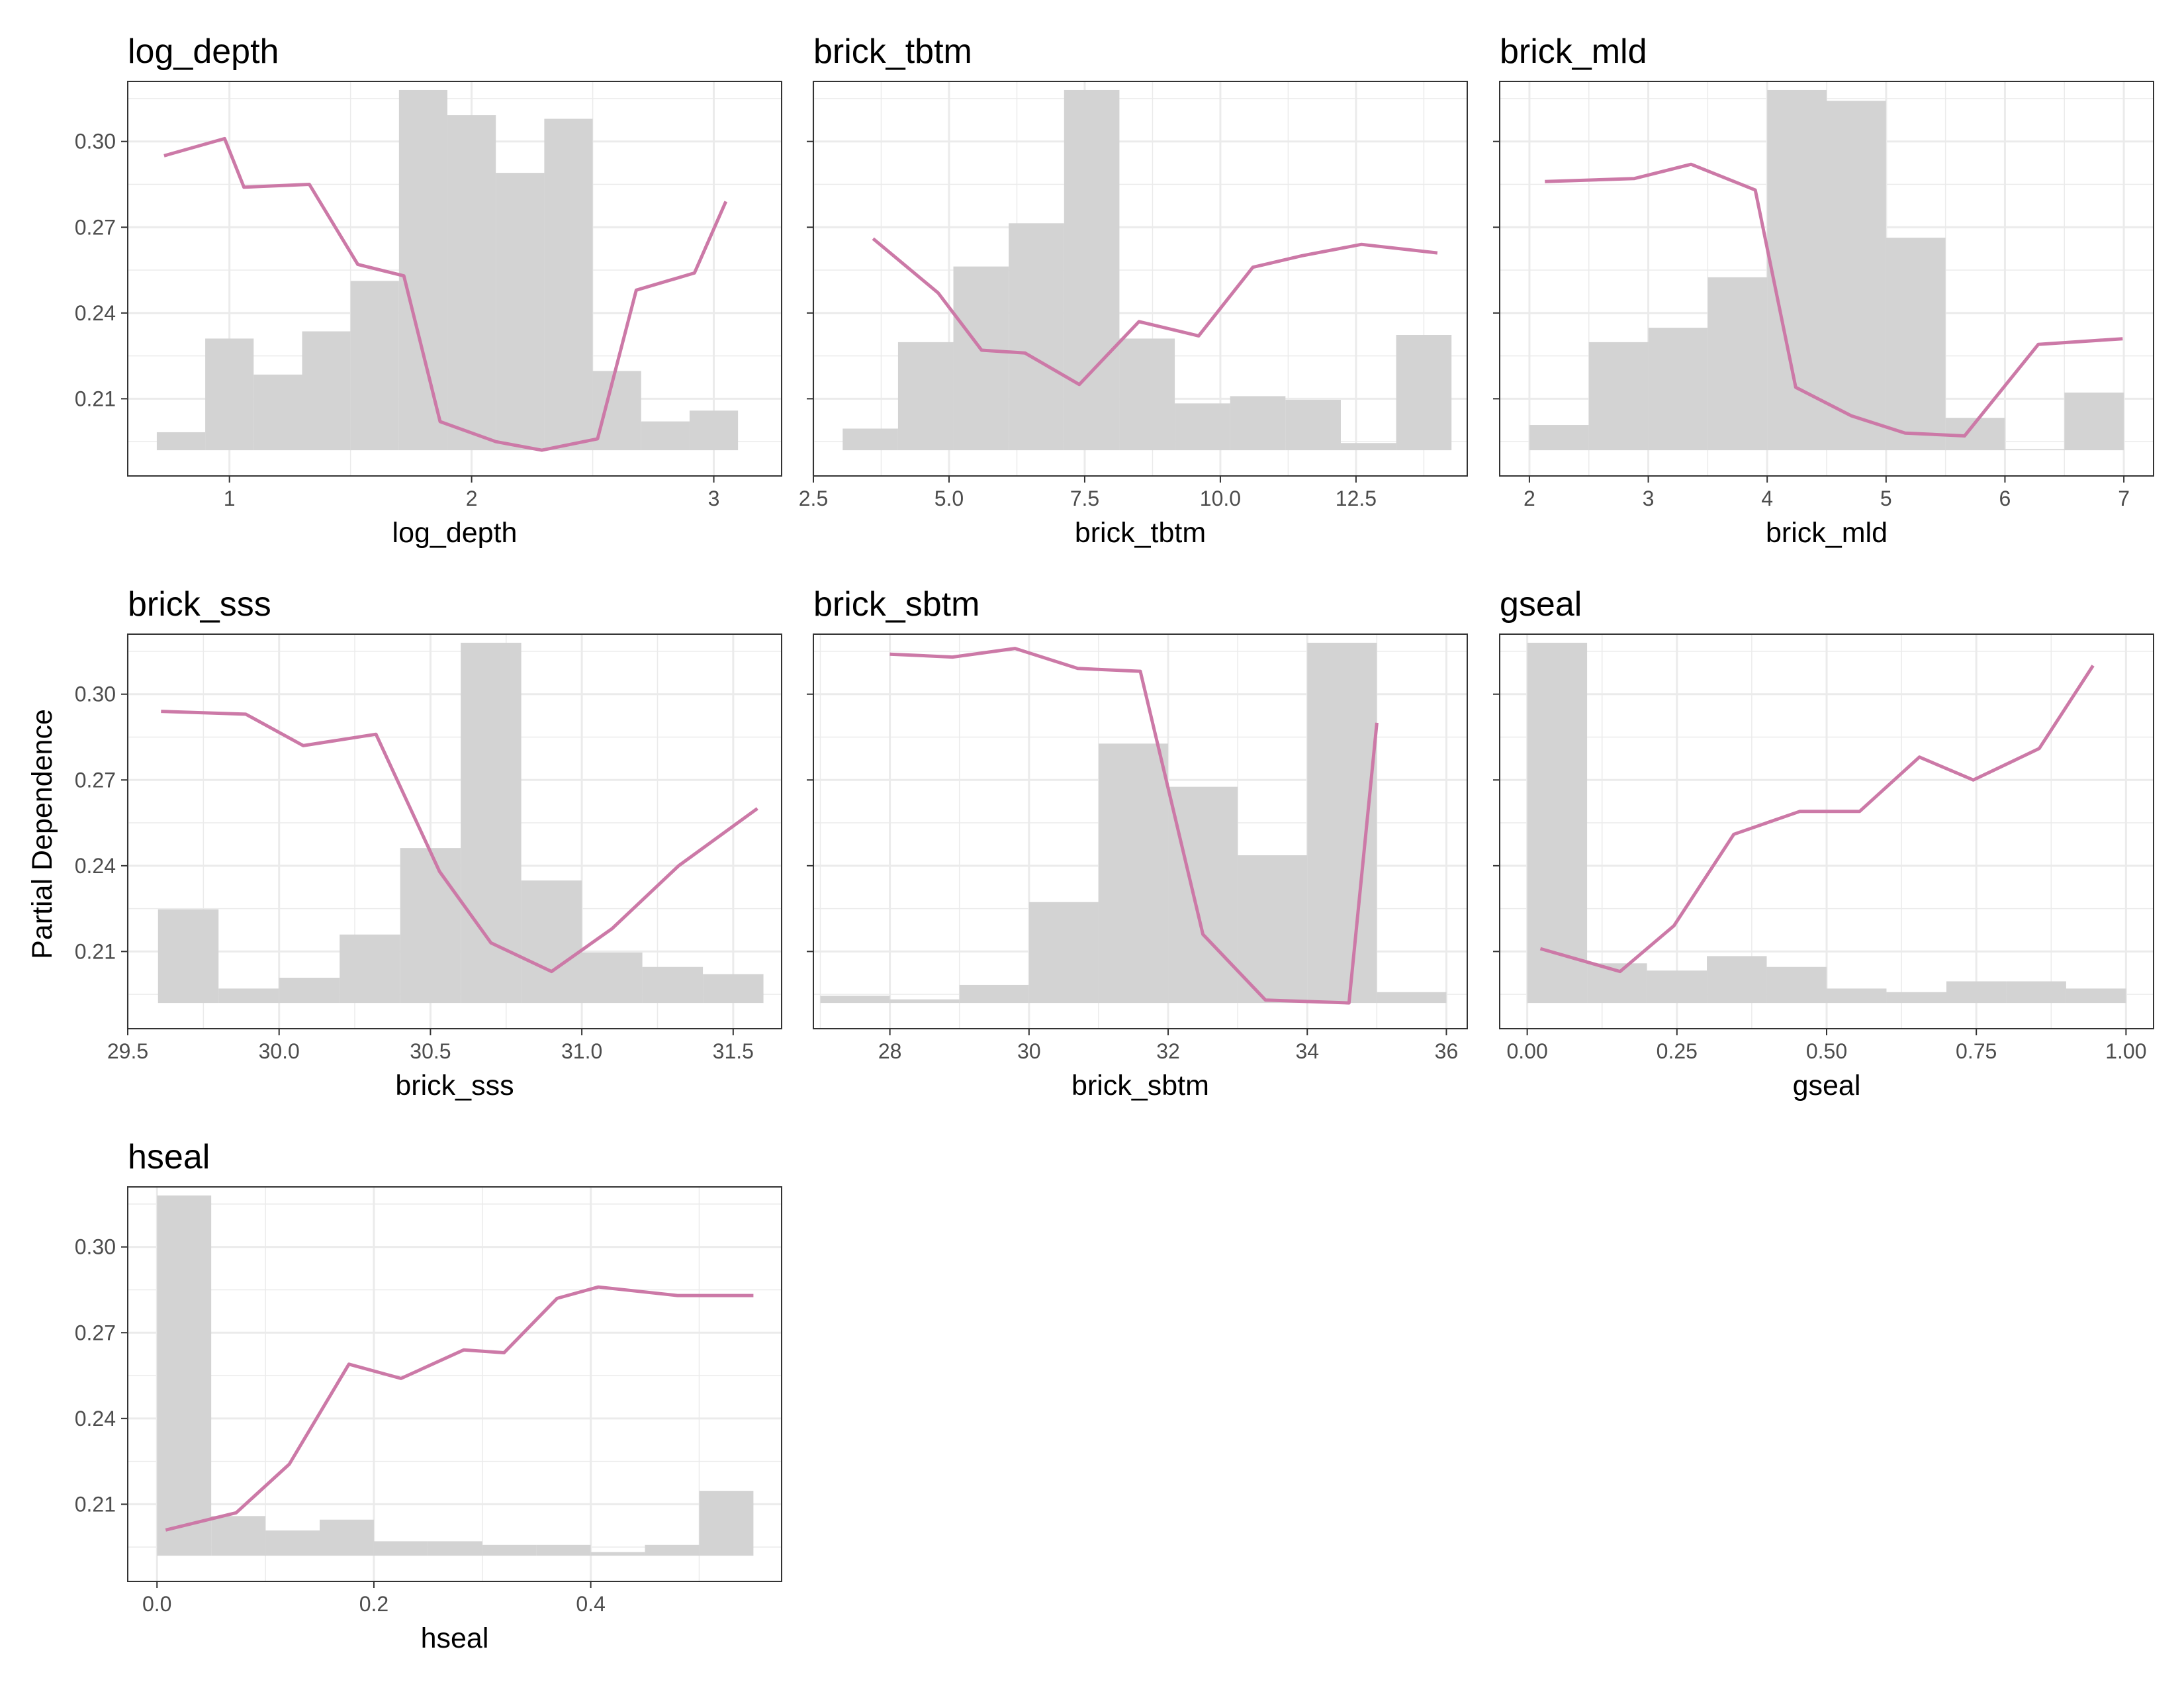  What do you see at coordinates (1140, 533) in the screenshot?
I see `x-axis-label: brick_tbtm` at bounding box center [1140, 533].